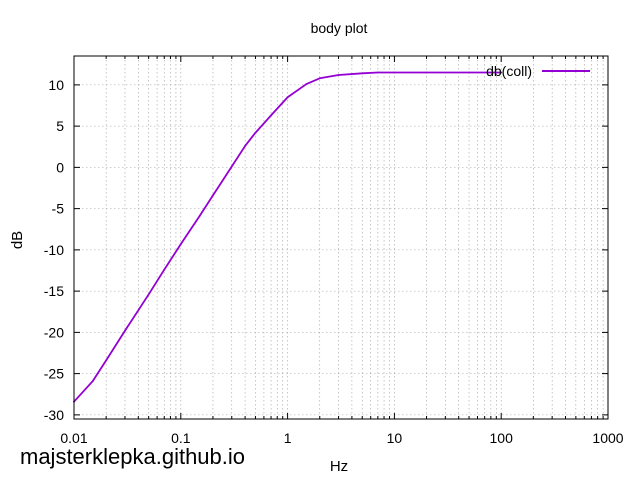 The height and width of the screenshot is (480, 640). I want to click on y-tick-label: 5, so click(60, 126).